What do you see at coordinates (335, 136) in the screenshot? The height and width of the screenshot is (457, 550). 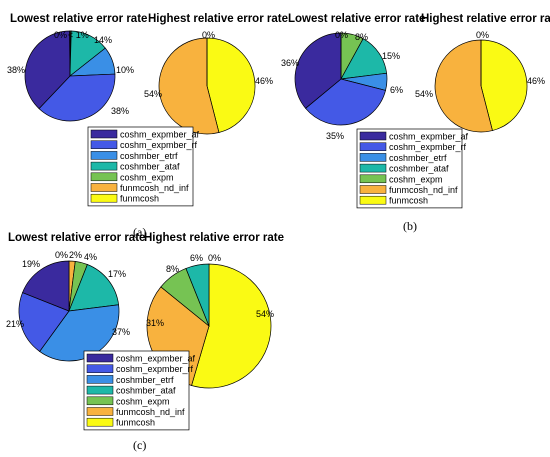 I see `label-b-low-35: 35%` at bounding box center [335, 136].